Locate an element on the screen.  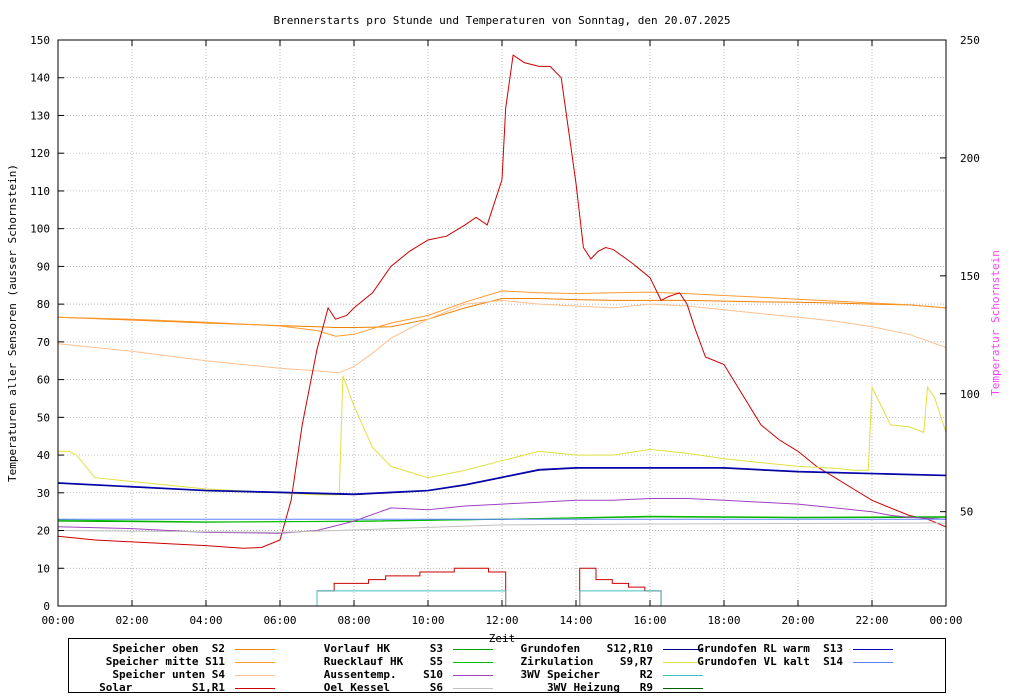
legend-label: Grundofen S12,R10 is located at coordinates (586, 648).